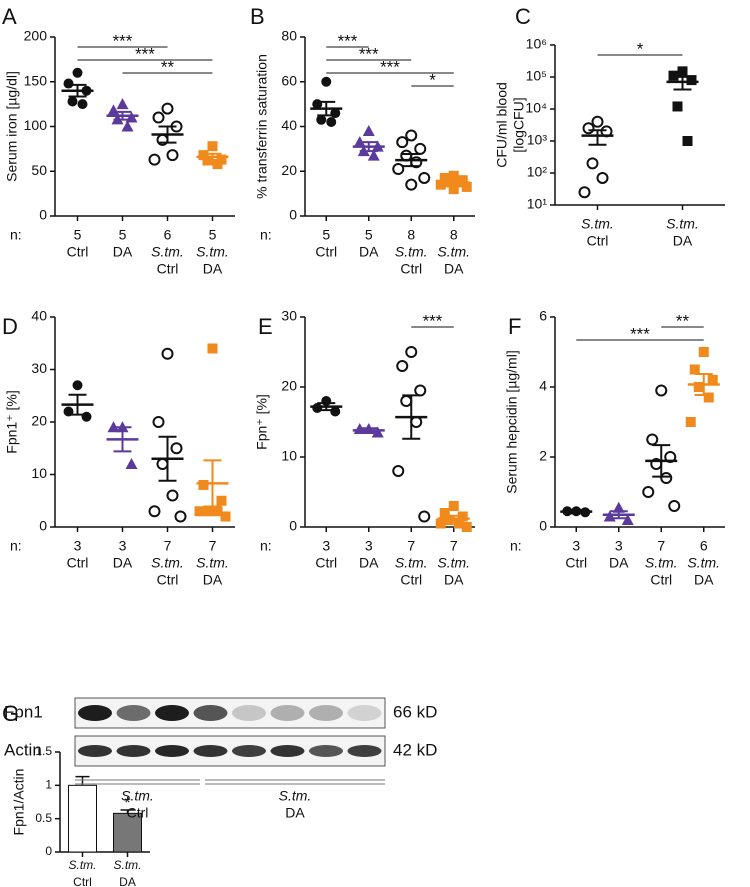  What do you see at coordinates (543, 316) in the screenshot?
I see `y-tick-label: 6` at bounding box center [543, 316].